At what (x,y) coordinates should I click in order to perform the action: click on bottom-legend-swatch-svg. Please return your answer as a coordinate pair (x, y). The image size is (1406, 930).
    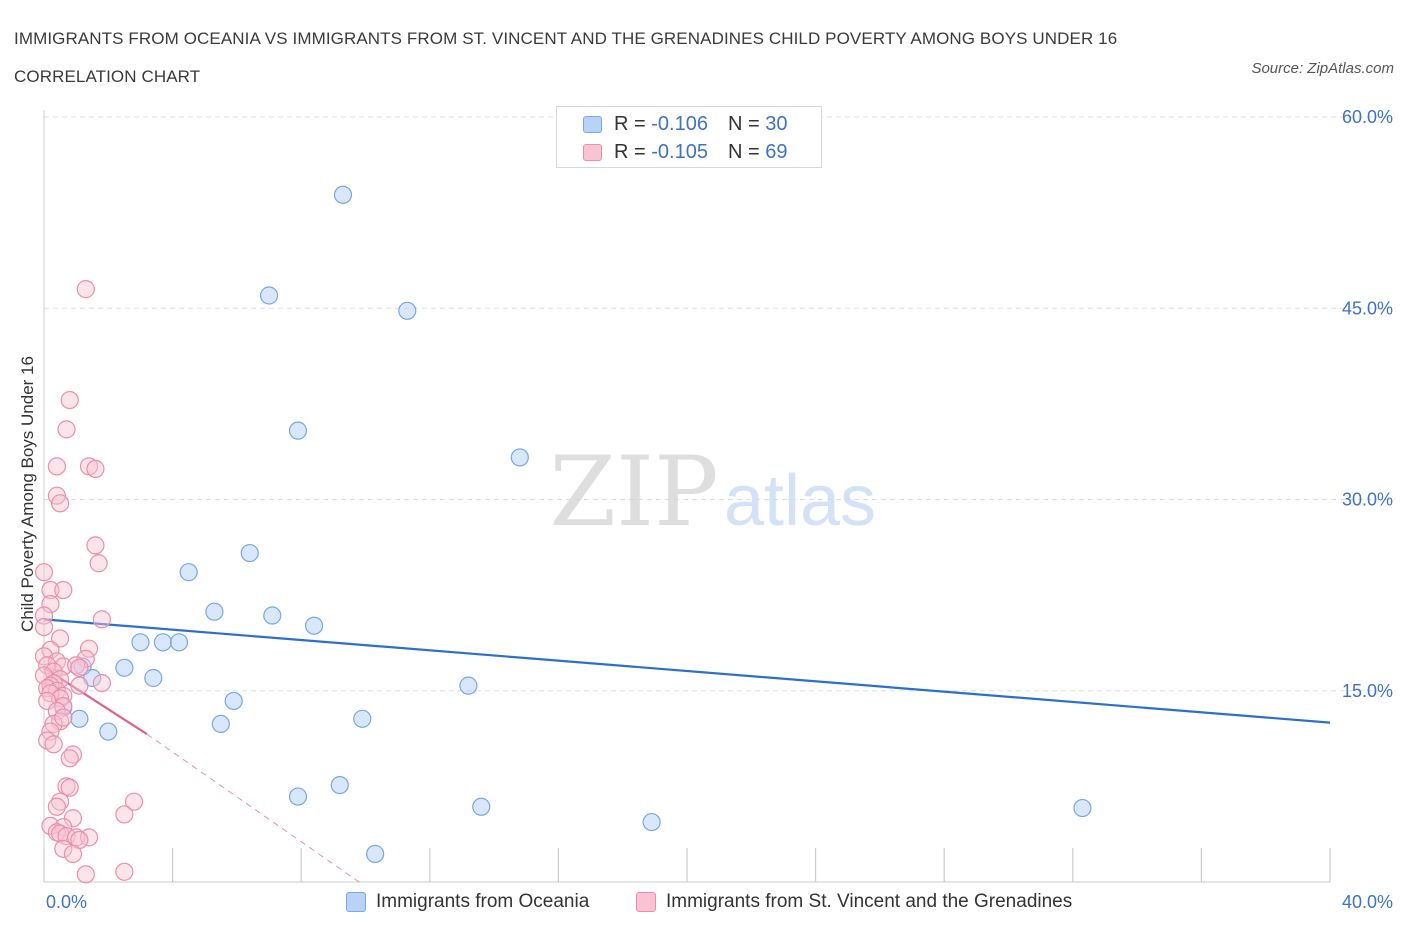
    Looking at the image, I should click on (646, 902).